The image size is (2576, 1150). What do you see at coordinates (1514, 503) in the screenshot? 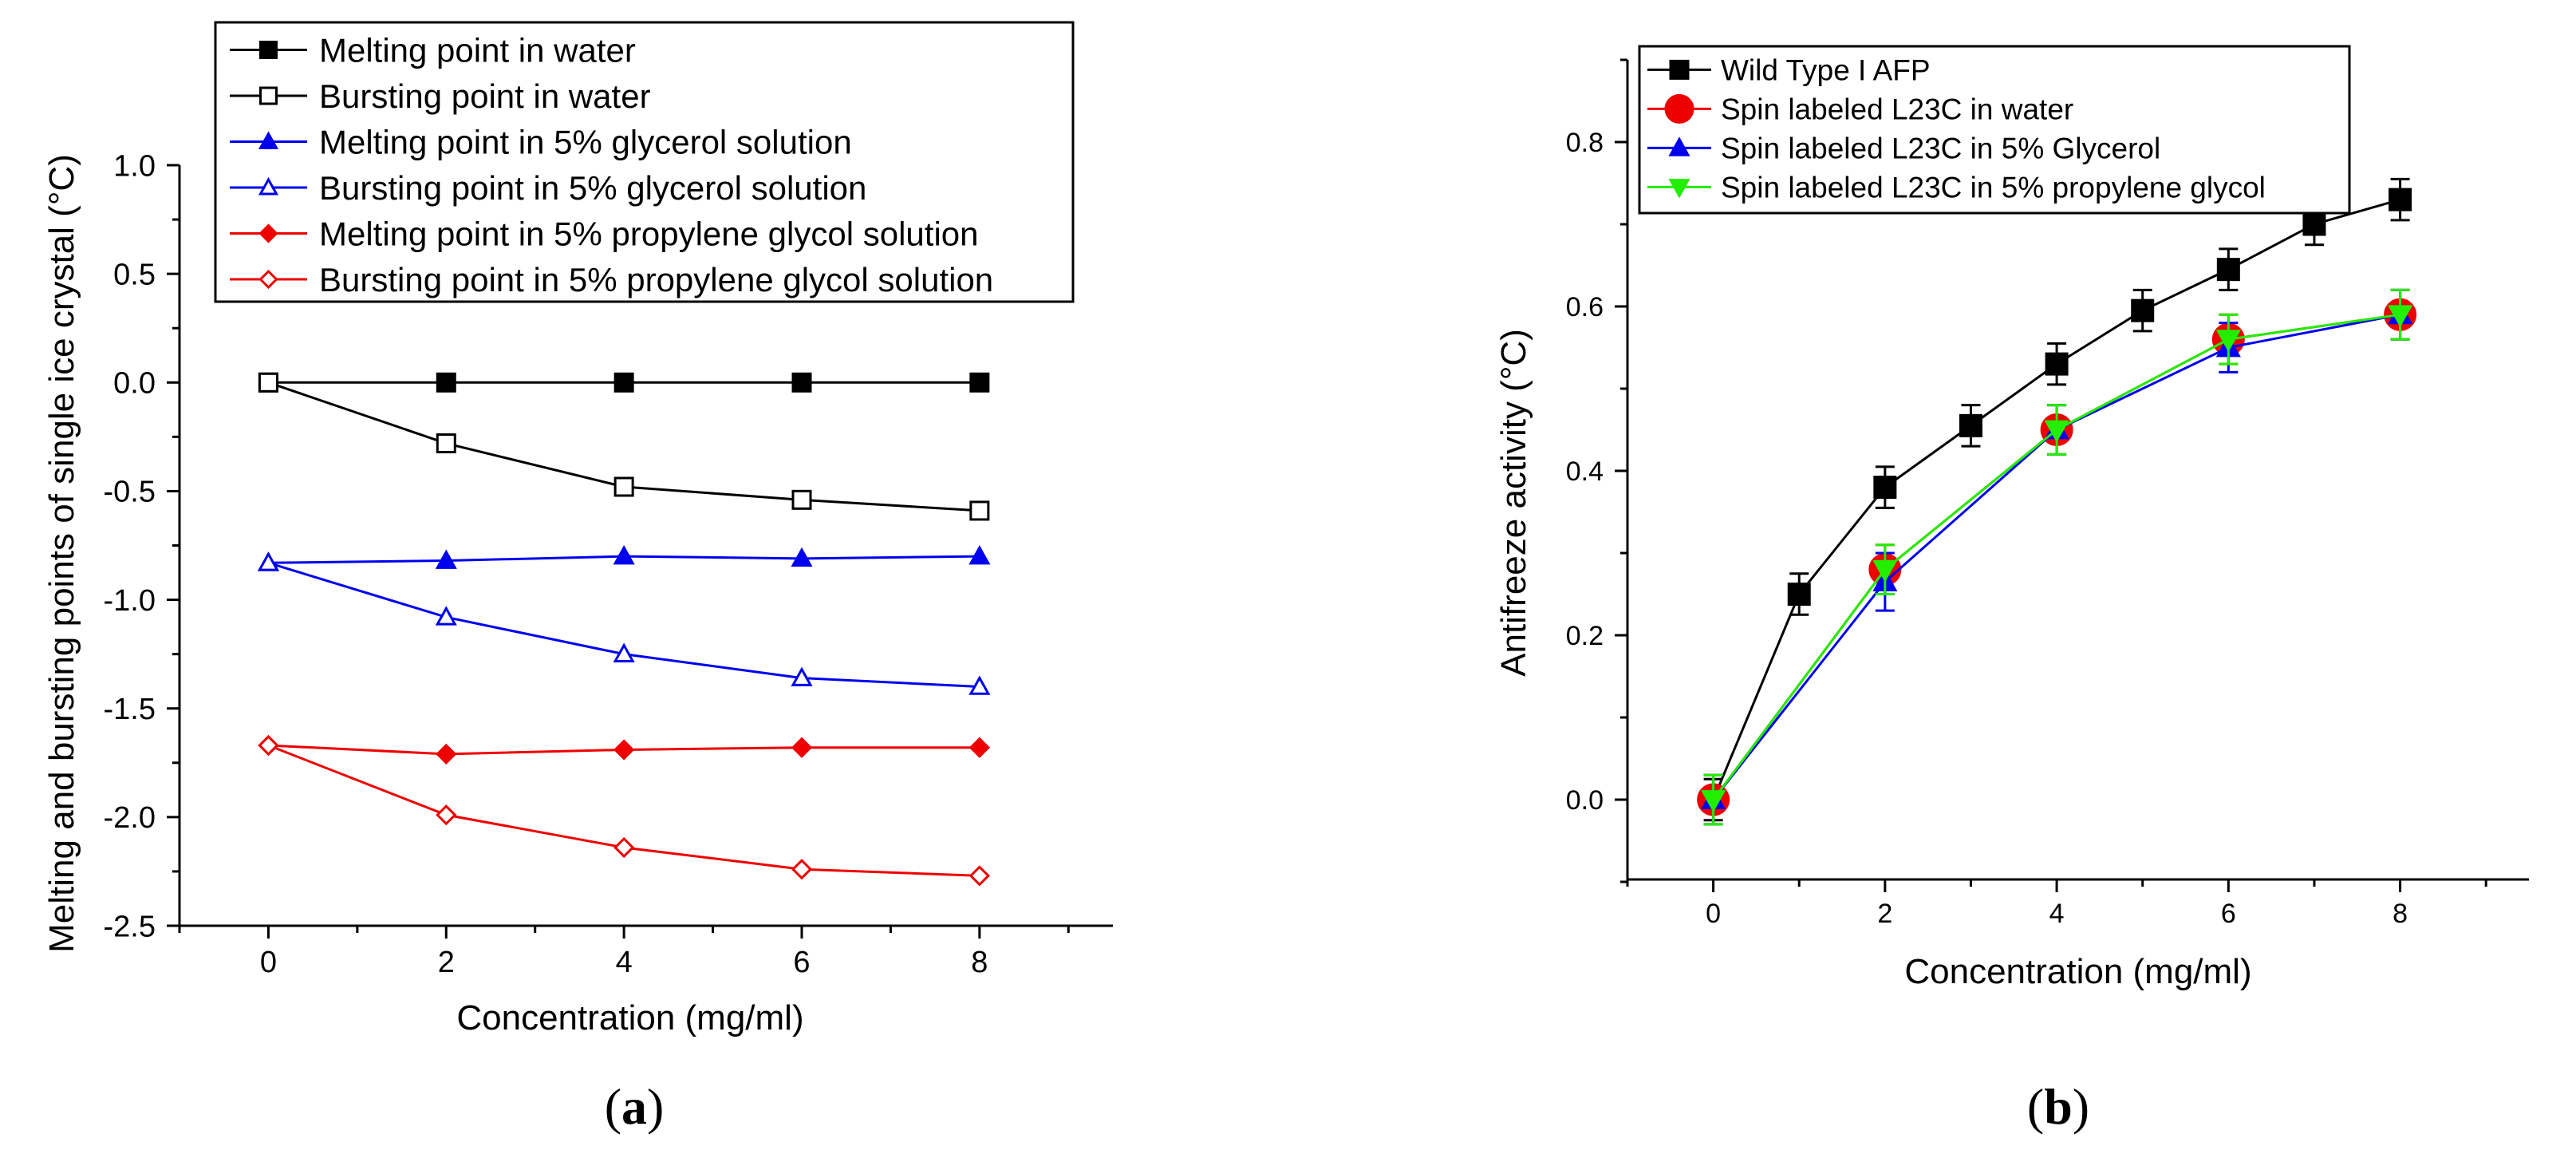
I see `y-axis-label: Antifreeze activity (°C)` at bounding box center [1514, 503].